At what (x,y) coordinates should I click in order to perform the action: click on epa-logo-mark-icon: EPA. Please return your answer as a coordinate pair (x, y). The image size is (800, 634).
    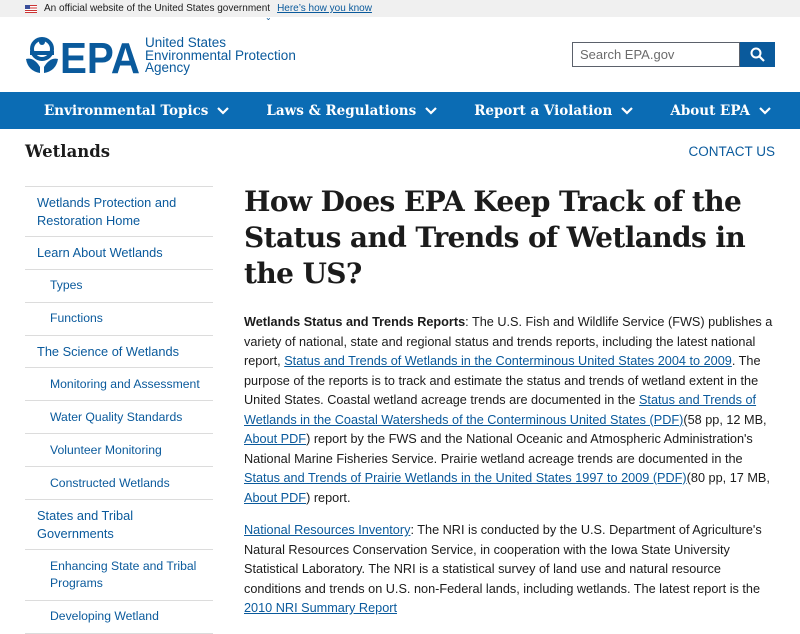
    Looking at the image, I should click on (83, 56).